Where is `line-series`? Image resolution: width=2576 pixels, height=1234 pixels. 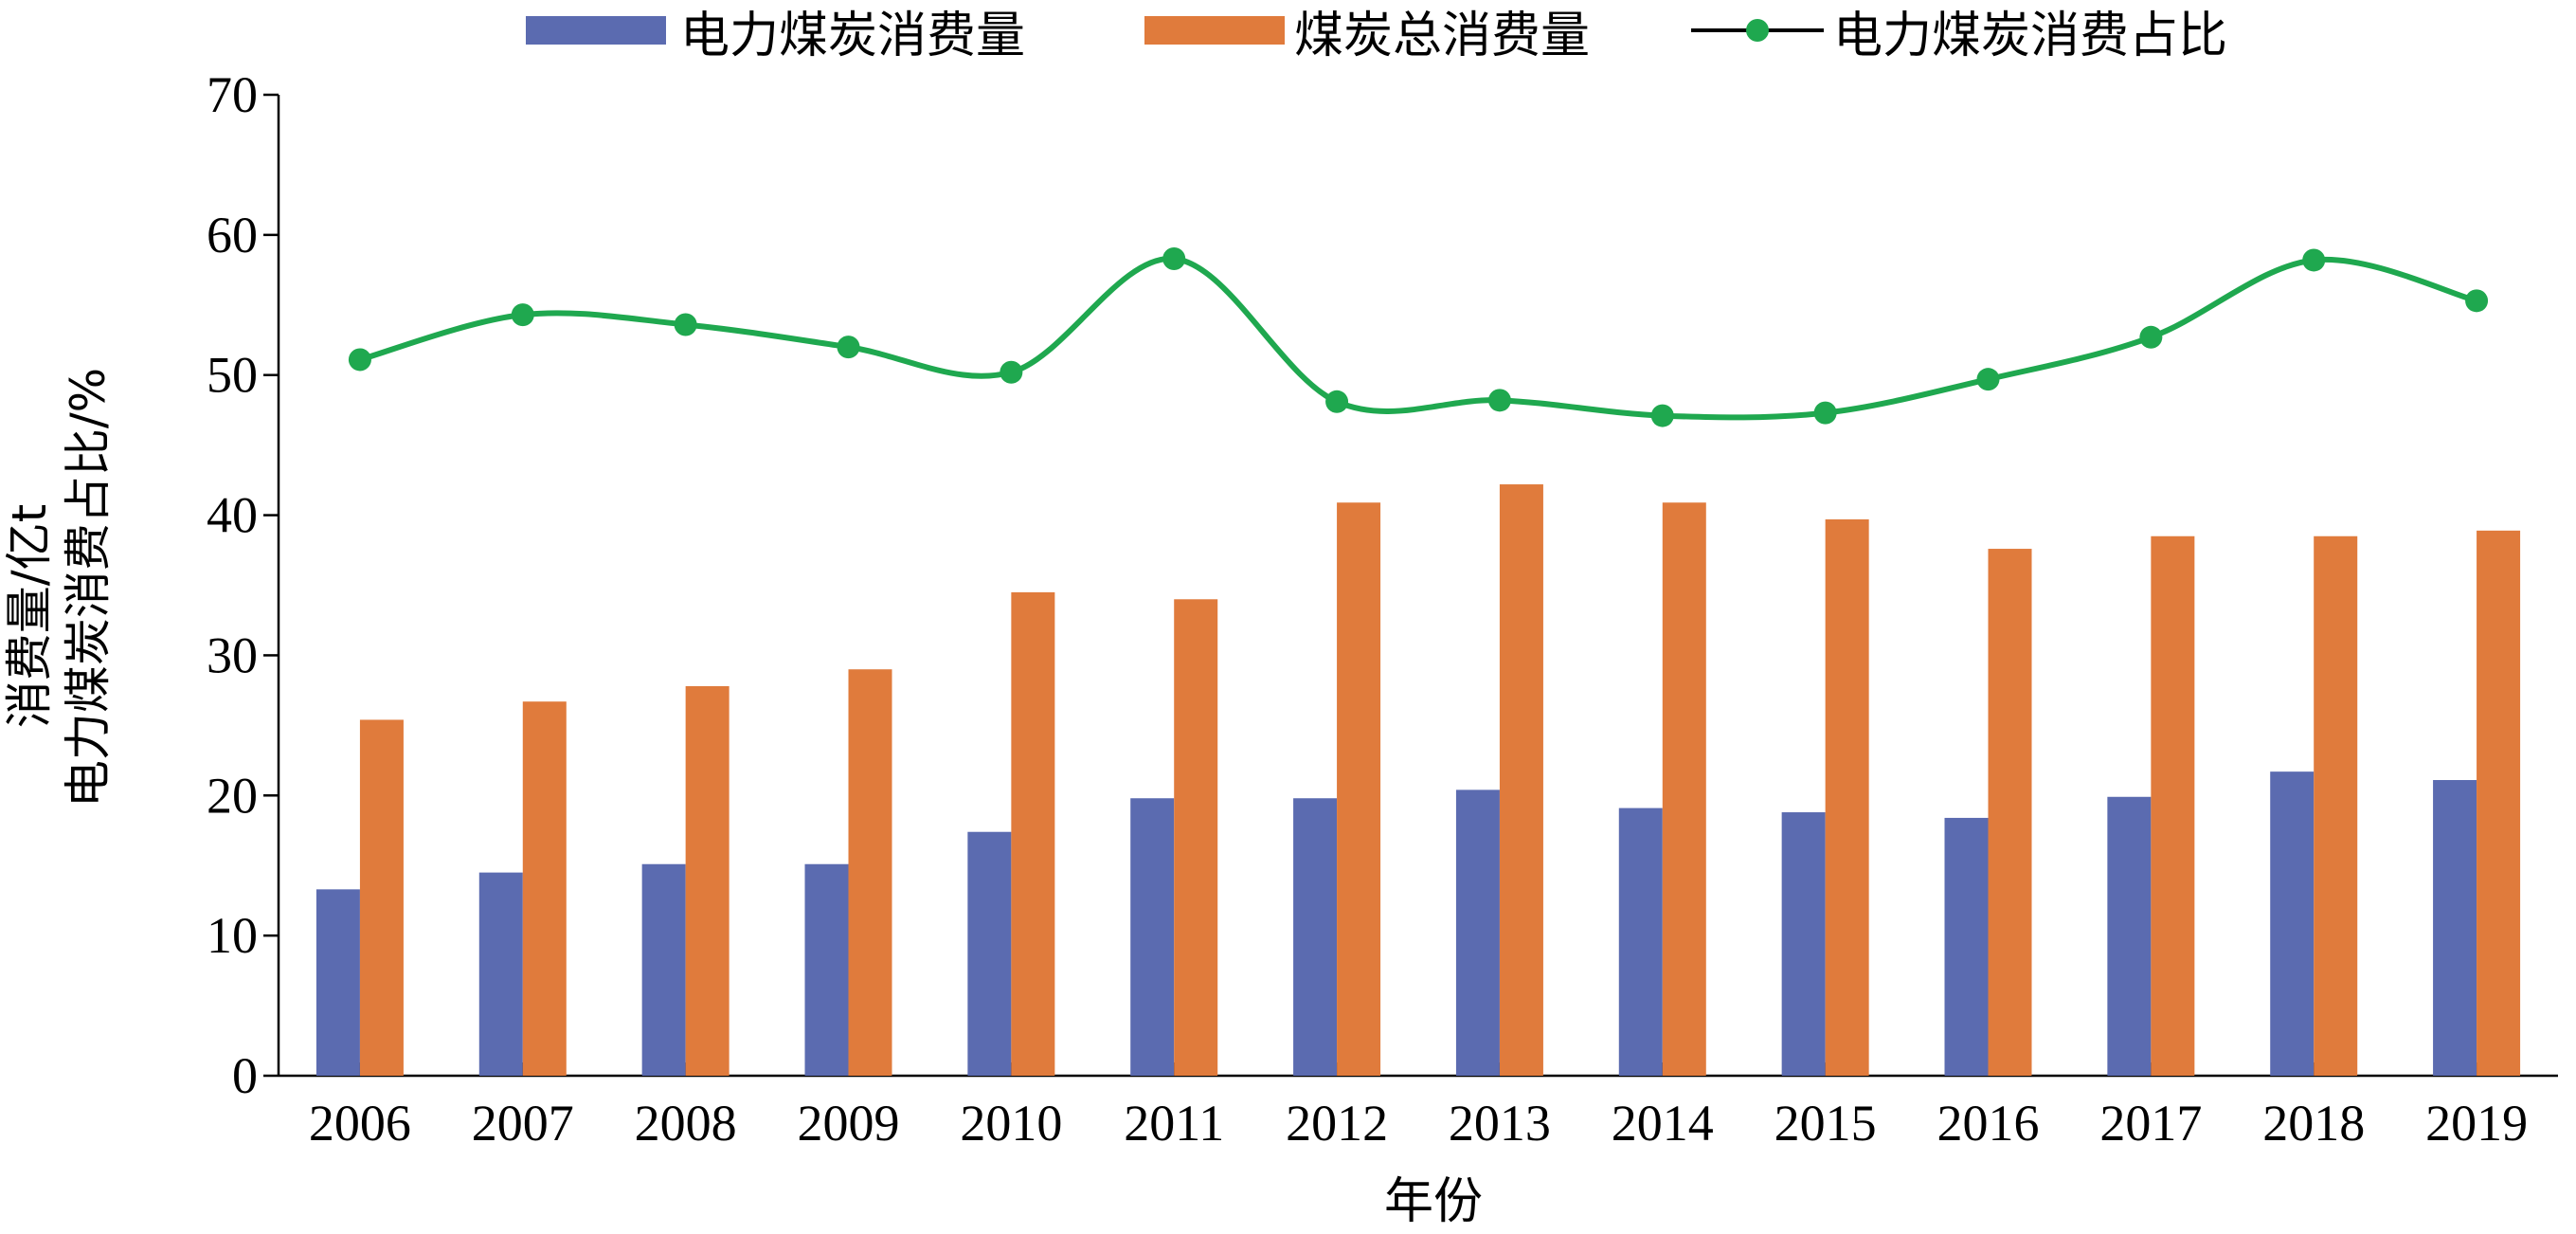
line-series is located at coordinates (1418, 336).